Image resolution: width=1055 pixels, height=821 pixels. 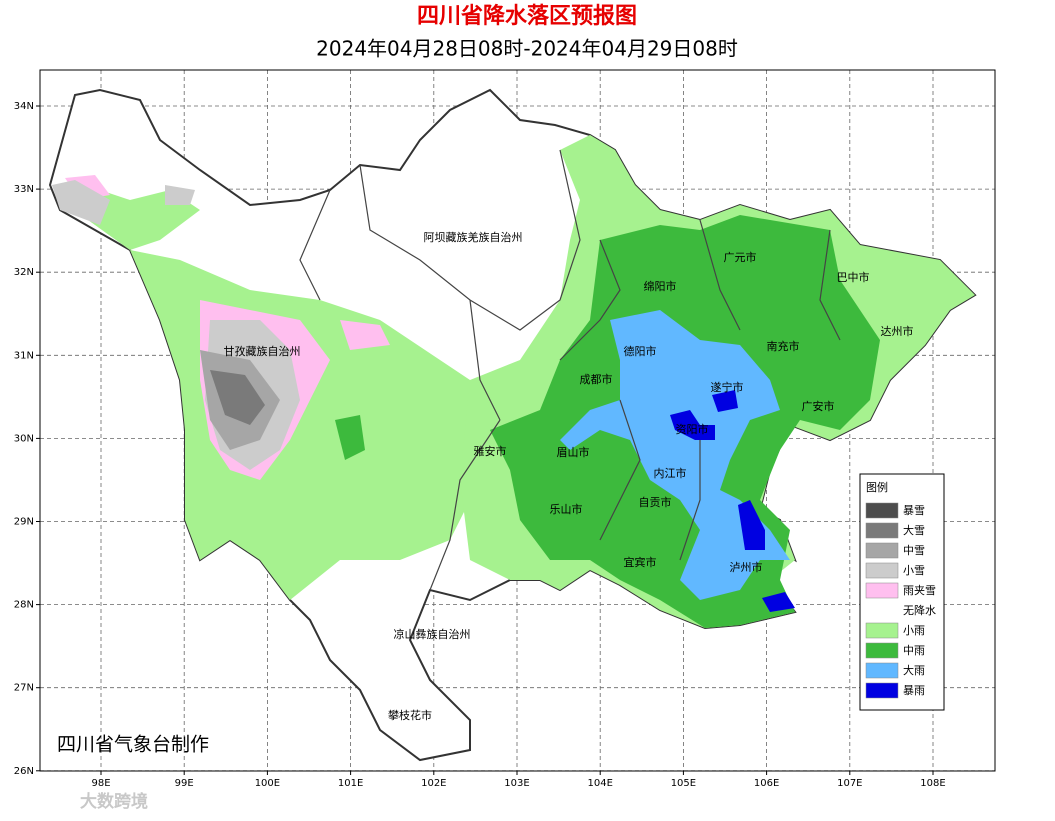 What do you see at coordinates (914, 550) in the screenshot?
I see `legend-label: 中雪` at bounding box center [914, 550].